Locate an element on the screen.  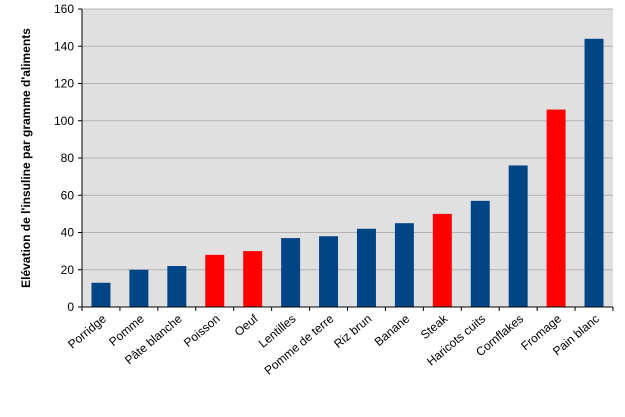
y-tick-label: 120 is located at coordinates (64, 84).